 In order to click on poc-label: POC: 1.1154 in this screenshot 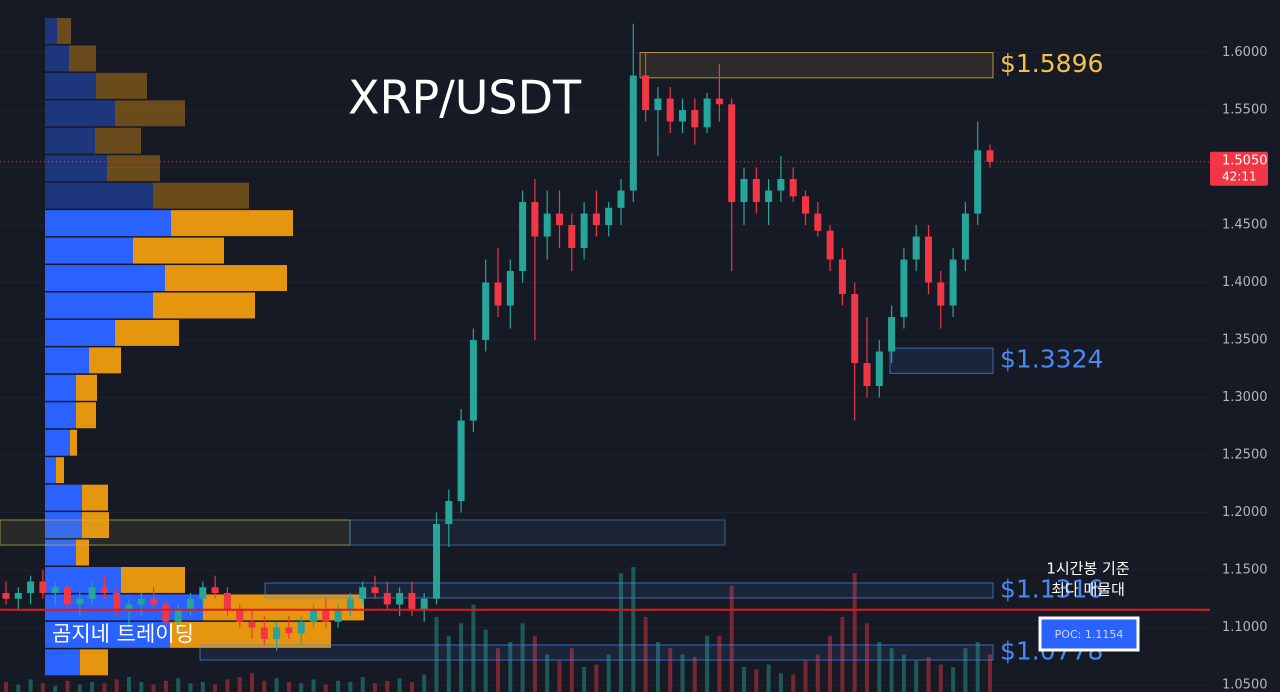, I will do `click(1089, 634)`.